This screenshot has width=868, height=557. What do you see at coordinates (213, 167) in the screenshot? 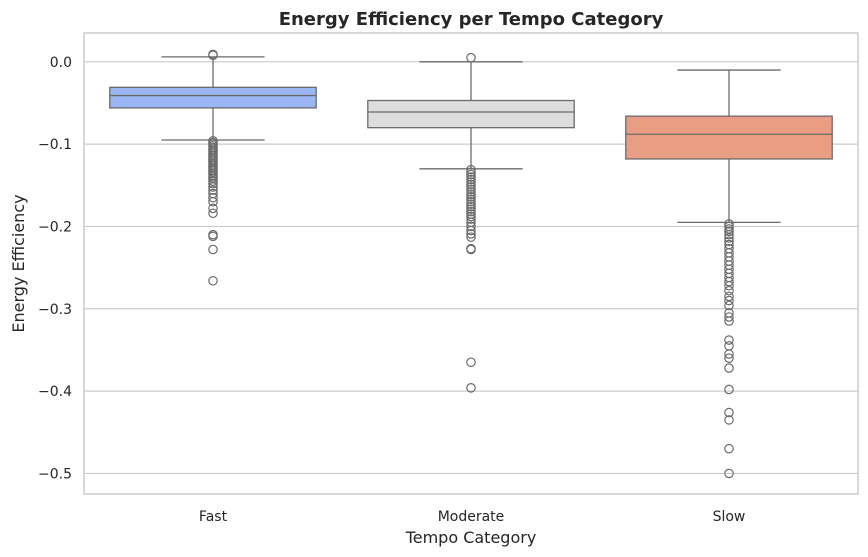
I see `box-group-fast` at bounding box center [213, 167].